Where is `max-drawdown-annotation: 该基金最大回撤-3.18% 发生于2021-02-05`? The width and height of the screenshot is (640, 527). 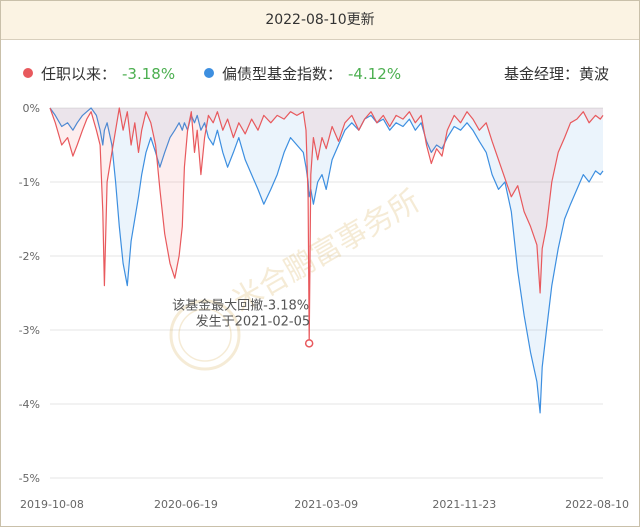
max-drawdown-annotation: 该基金最大回撤-3.18% 发生于2021-02-05 is located at coordinates (243, 322).